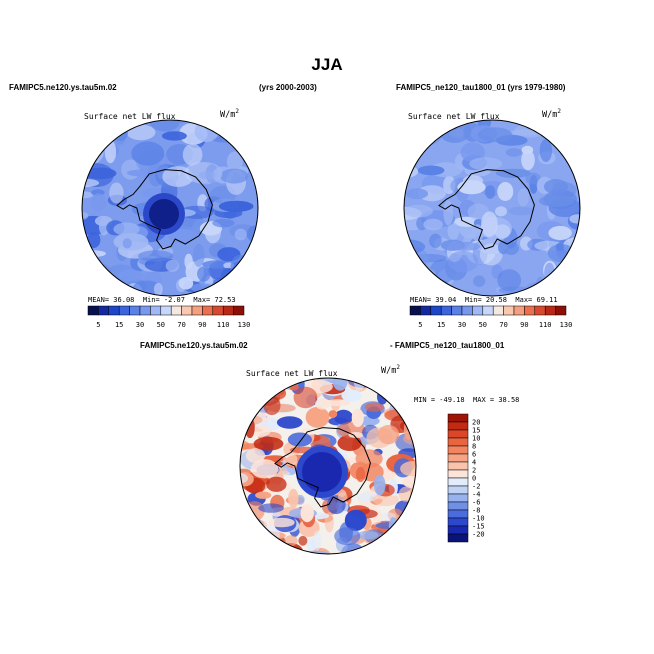  What do you see at coordinates (454, 116) in the screenshot?
I see `panel2-title: Surface net LW flux` at bounding box center [454, 116].